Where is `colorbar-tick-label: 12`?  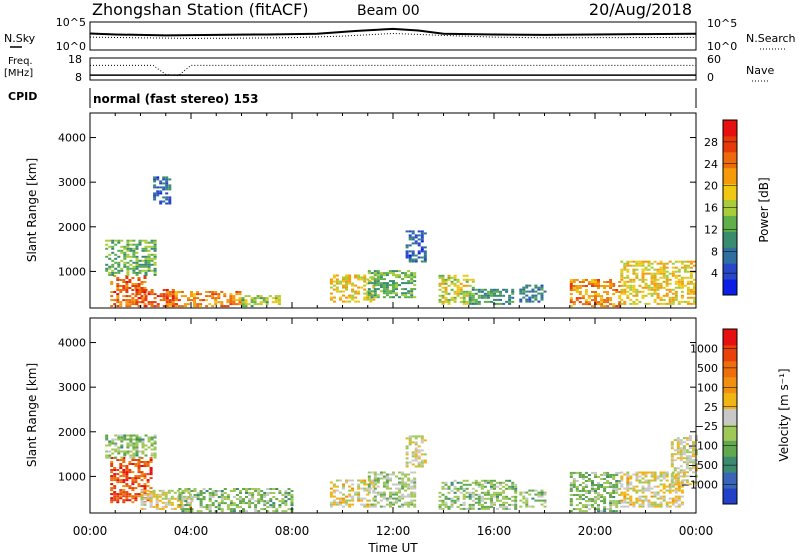
colorbar-tick-label: 12 is located at coordinates (711, 229).